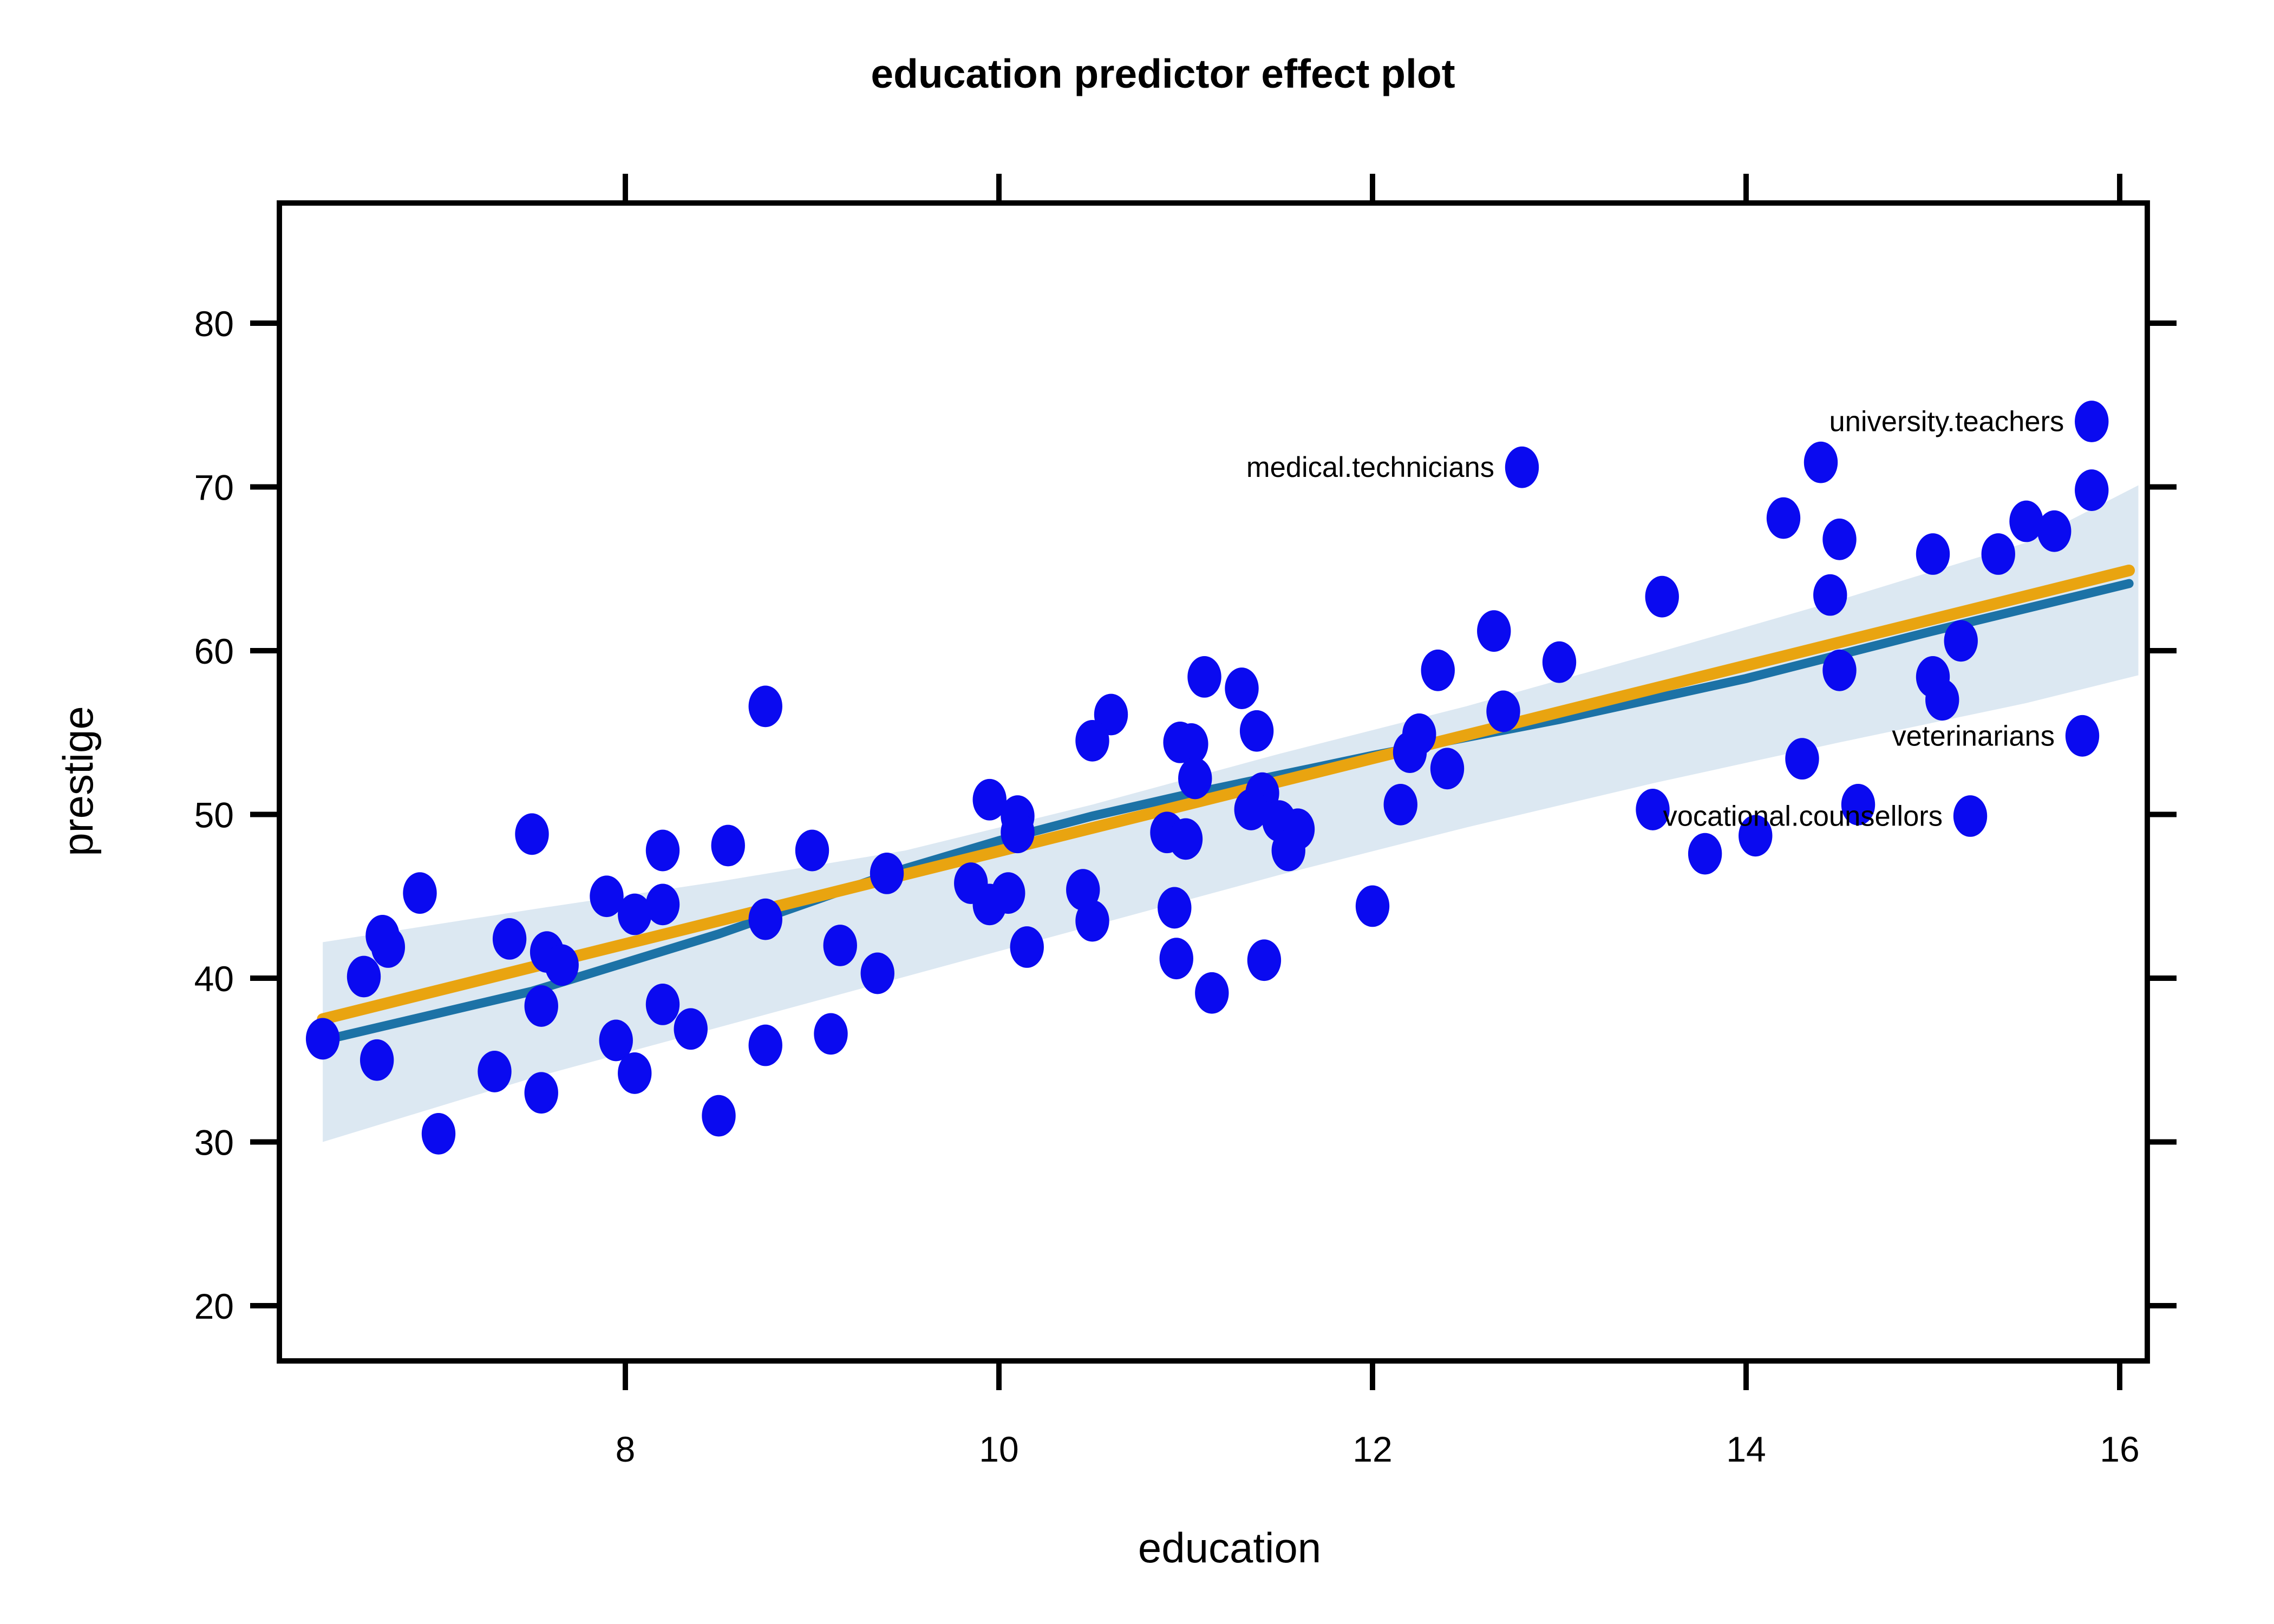  I want to click on x-tick-label: 10, so click(999, 1449).